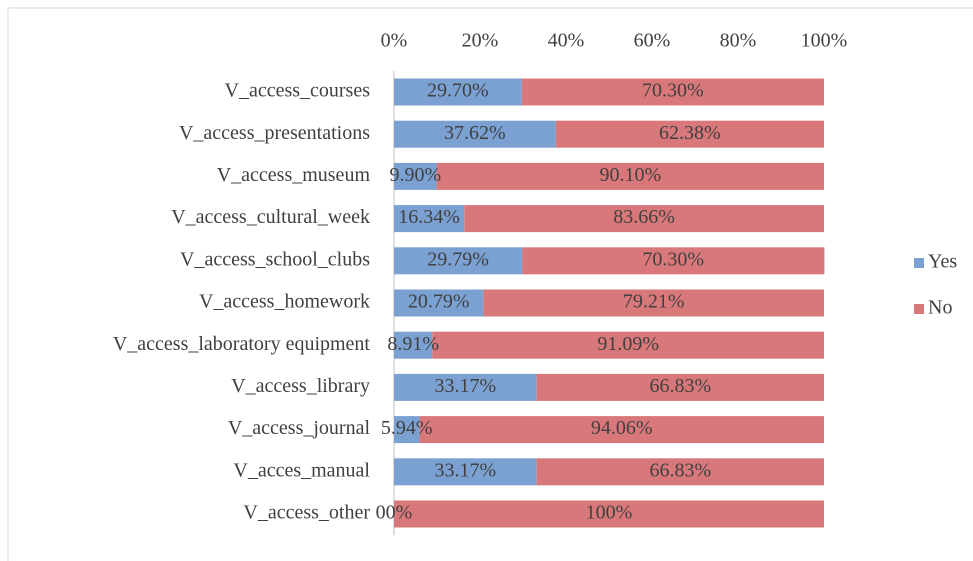 This screenshot has width=973, height=561. I want to click on data-label: 9.90%, so click(415, 175).